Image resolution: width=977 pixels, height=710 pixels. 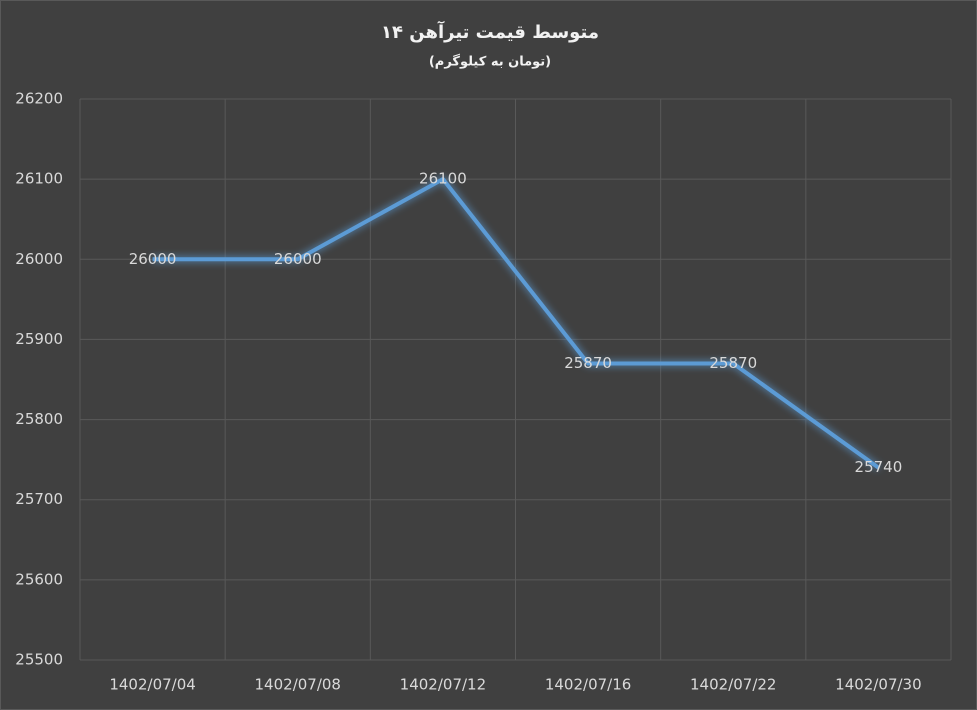 What do you see at coordinates (39, 419) in the screenshot?
I see `y-tick-label: 25800` at bounding box center [39, 419].